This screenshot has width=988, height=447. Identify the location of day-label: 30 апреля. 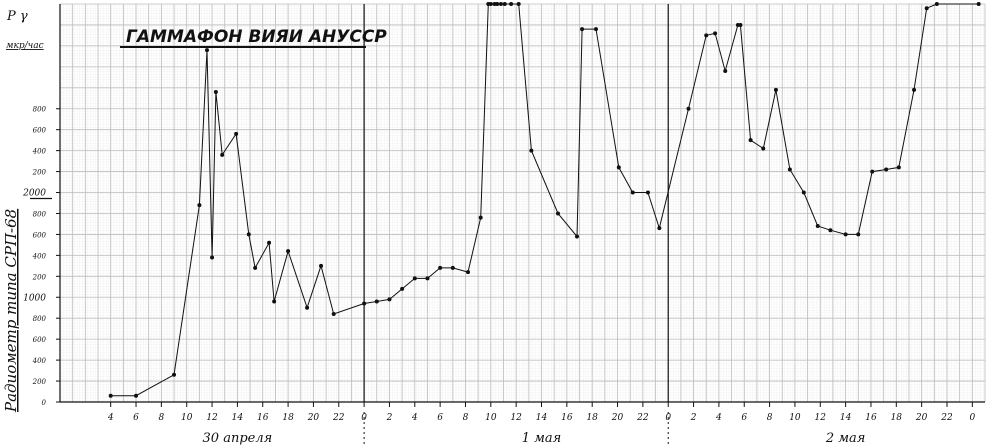
(238, 438).